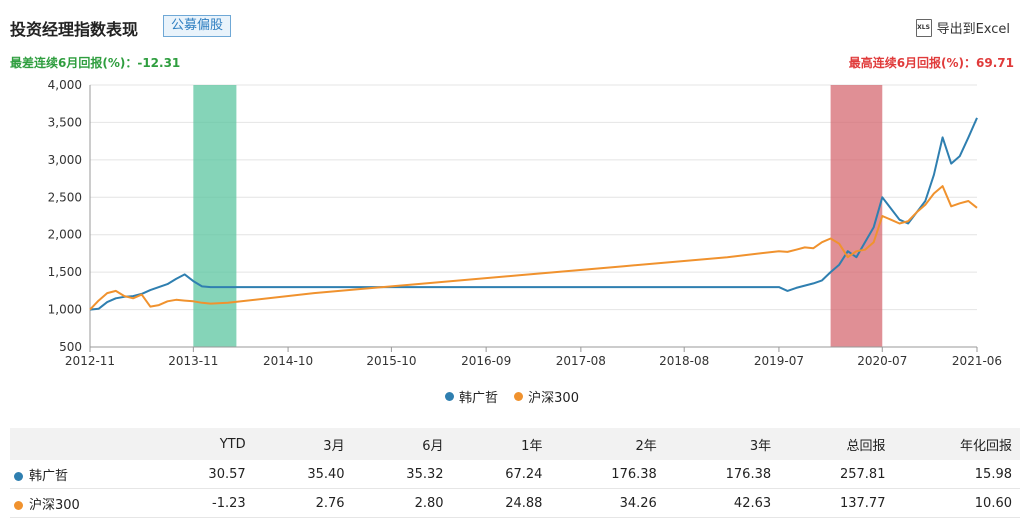 Image resolution: width=1024 pixels, height=523 pixels. What do you see at coordinates (204, 503) in the screenshot?
I see `table-cell: -1.23` at bounding box center [204, 503].